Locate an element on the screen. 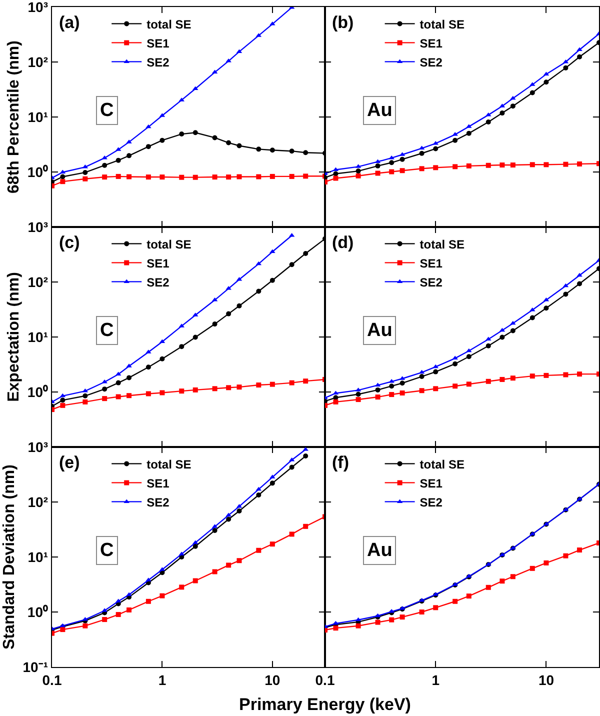  annotation: (e) is located at coordinates (69, 462).